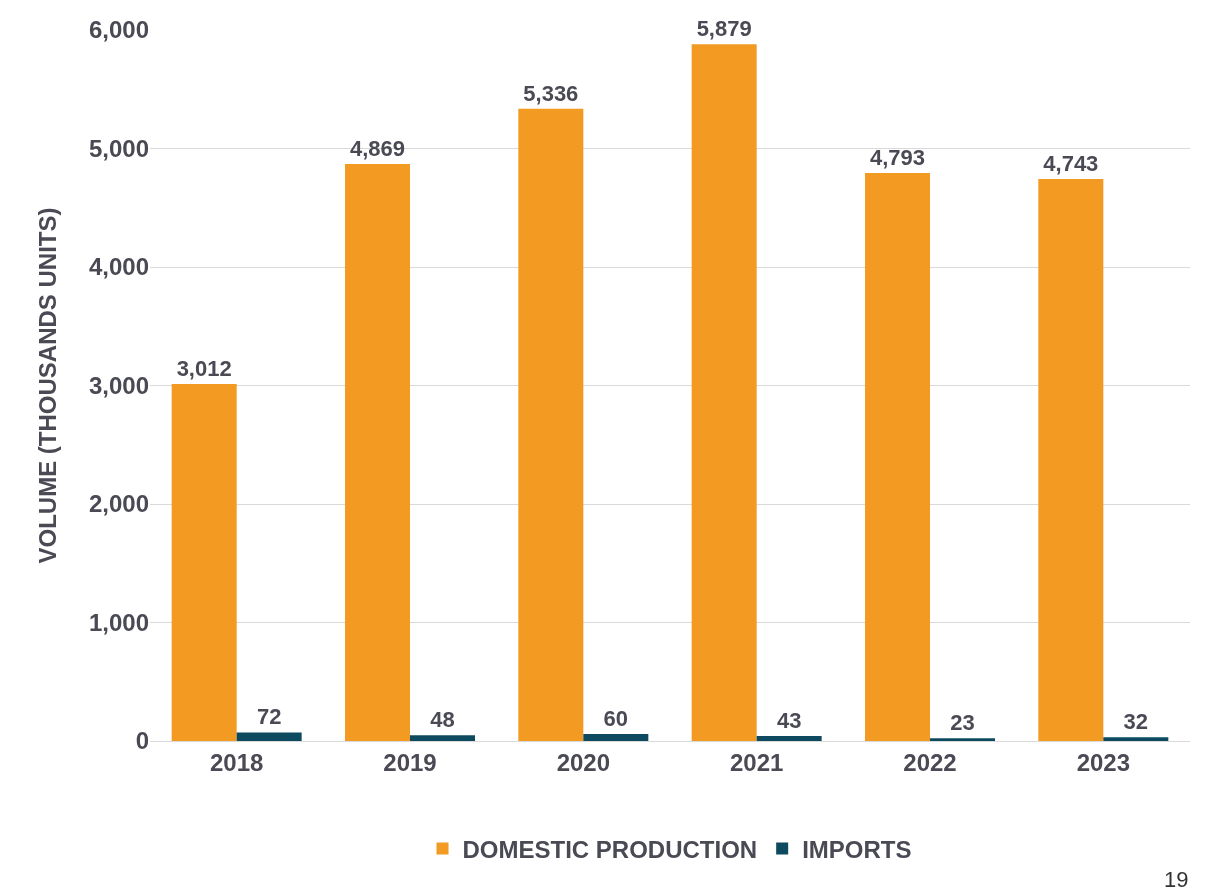  I want to click on data-label: 72, so click(269, 717).